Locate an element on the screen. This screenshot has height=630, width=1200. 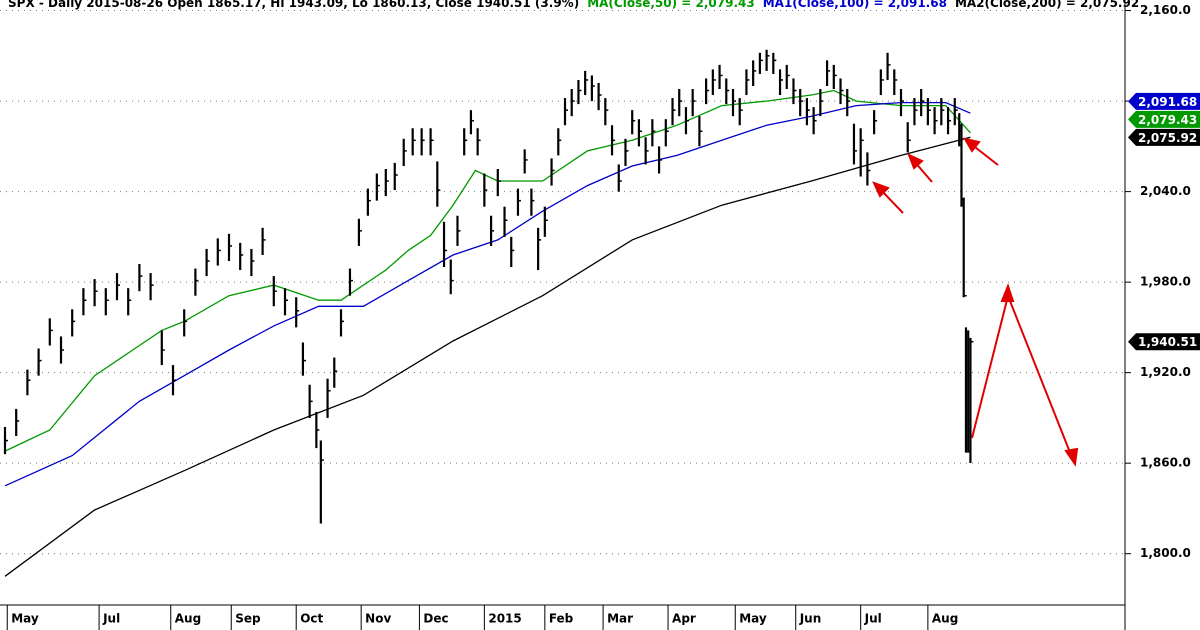
y-tick-label: 2,040.0 is located at coordinates (1165, 191).